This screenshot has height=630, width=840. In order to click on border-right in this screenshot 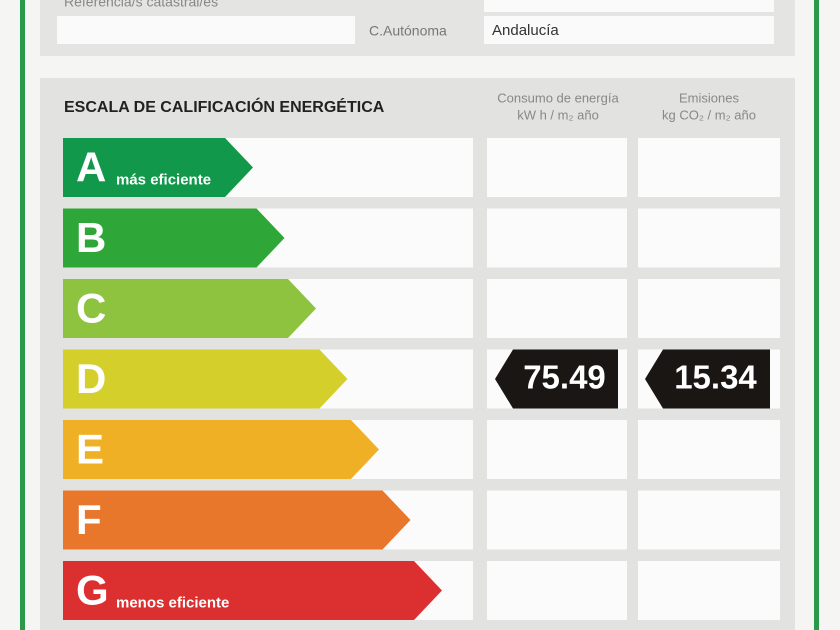, I will do `click(816, 315)`.